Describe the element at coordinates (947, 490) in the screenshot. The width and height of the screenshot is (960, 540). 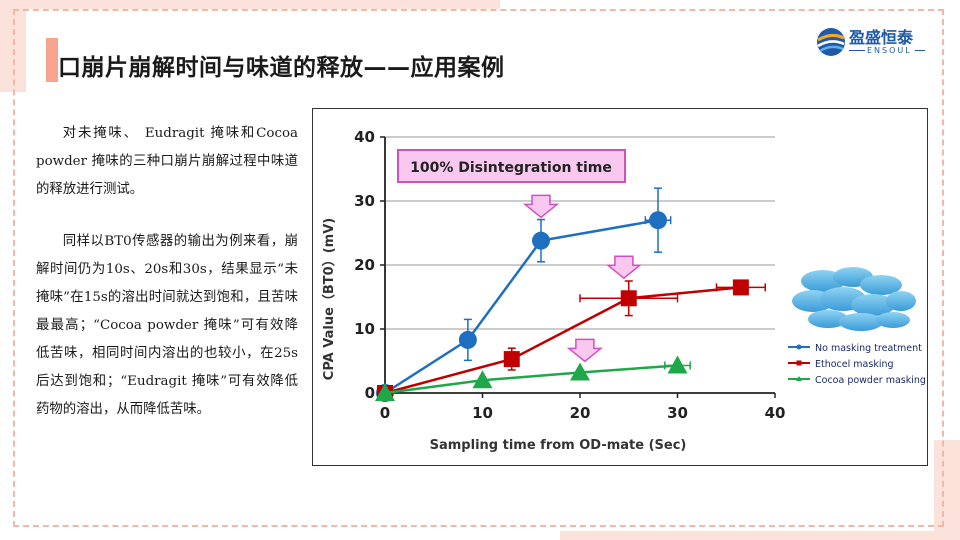
I see `bottom-right-decor` at that location.